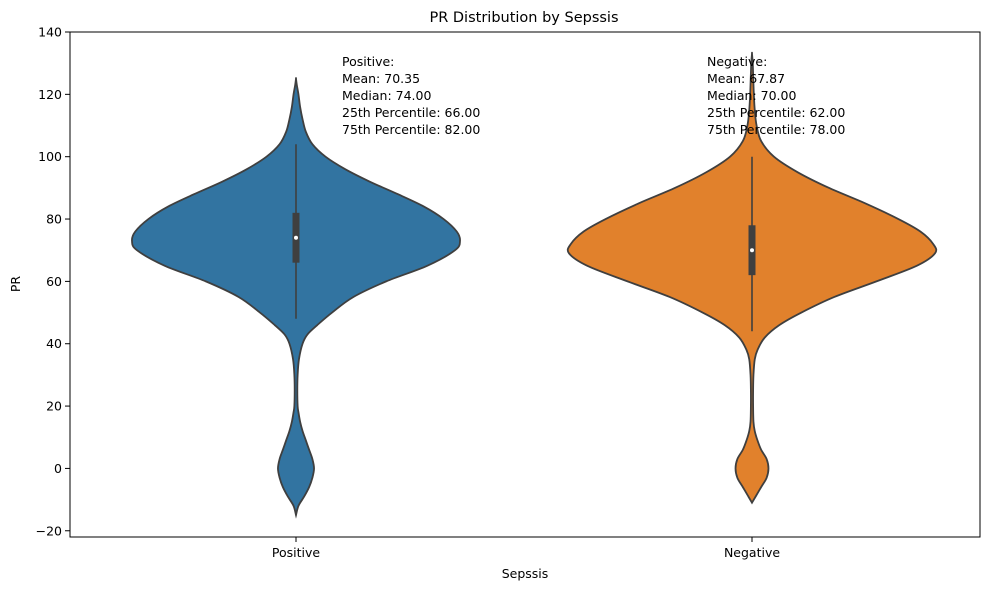 Image resolution: width=989 pixels, height=590 pixels. Describe the element at coordinates (737, 61) in the screenshot. I see `annotation-negative-line: Negative:` at that location.